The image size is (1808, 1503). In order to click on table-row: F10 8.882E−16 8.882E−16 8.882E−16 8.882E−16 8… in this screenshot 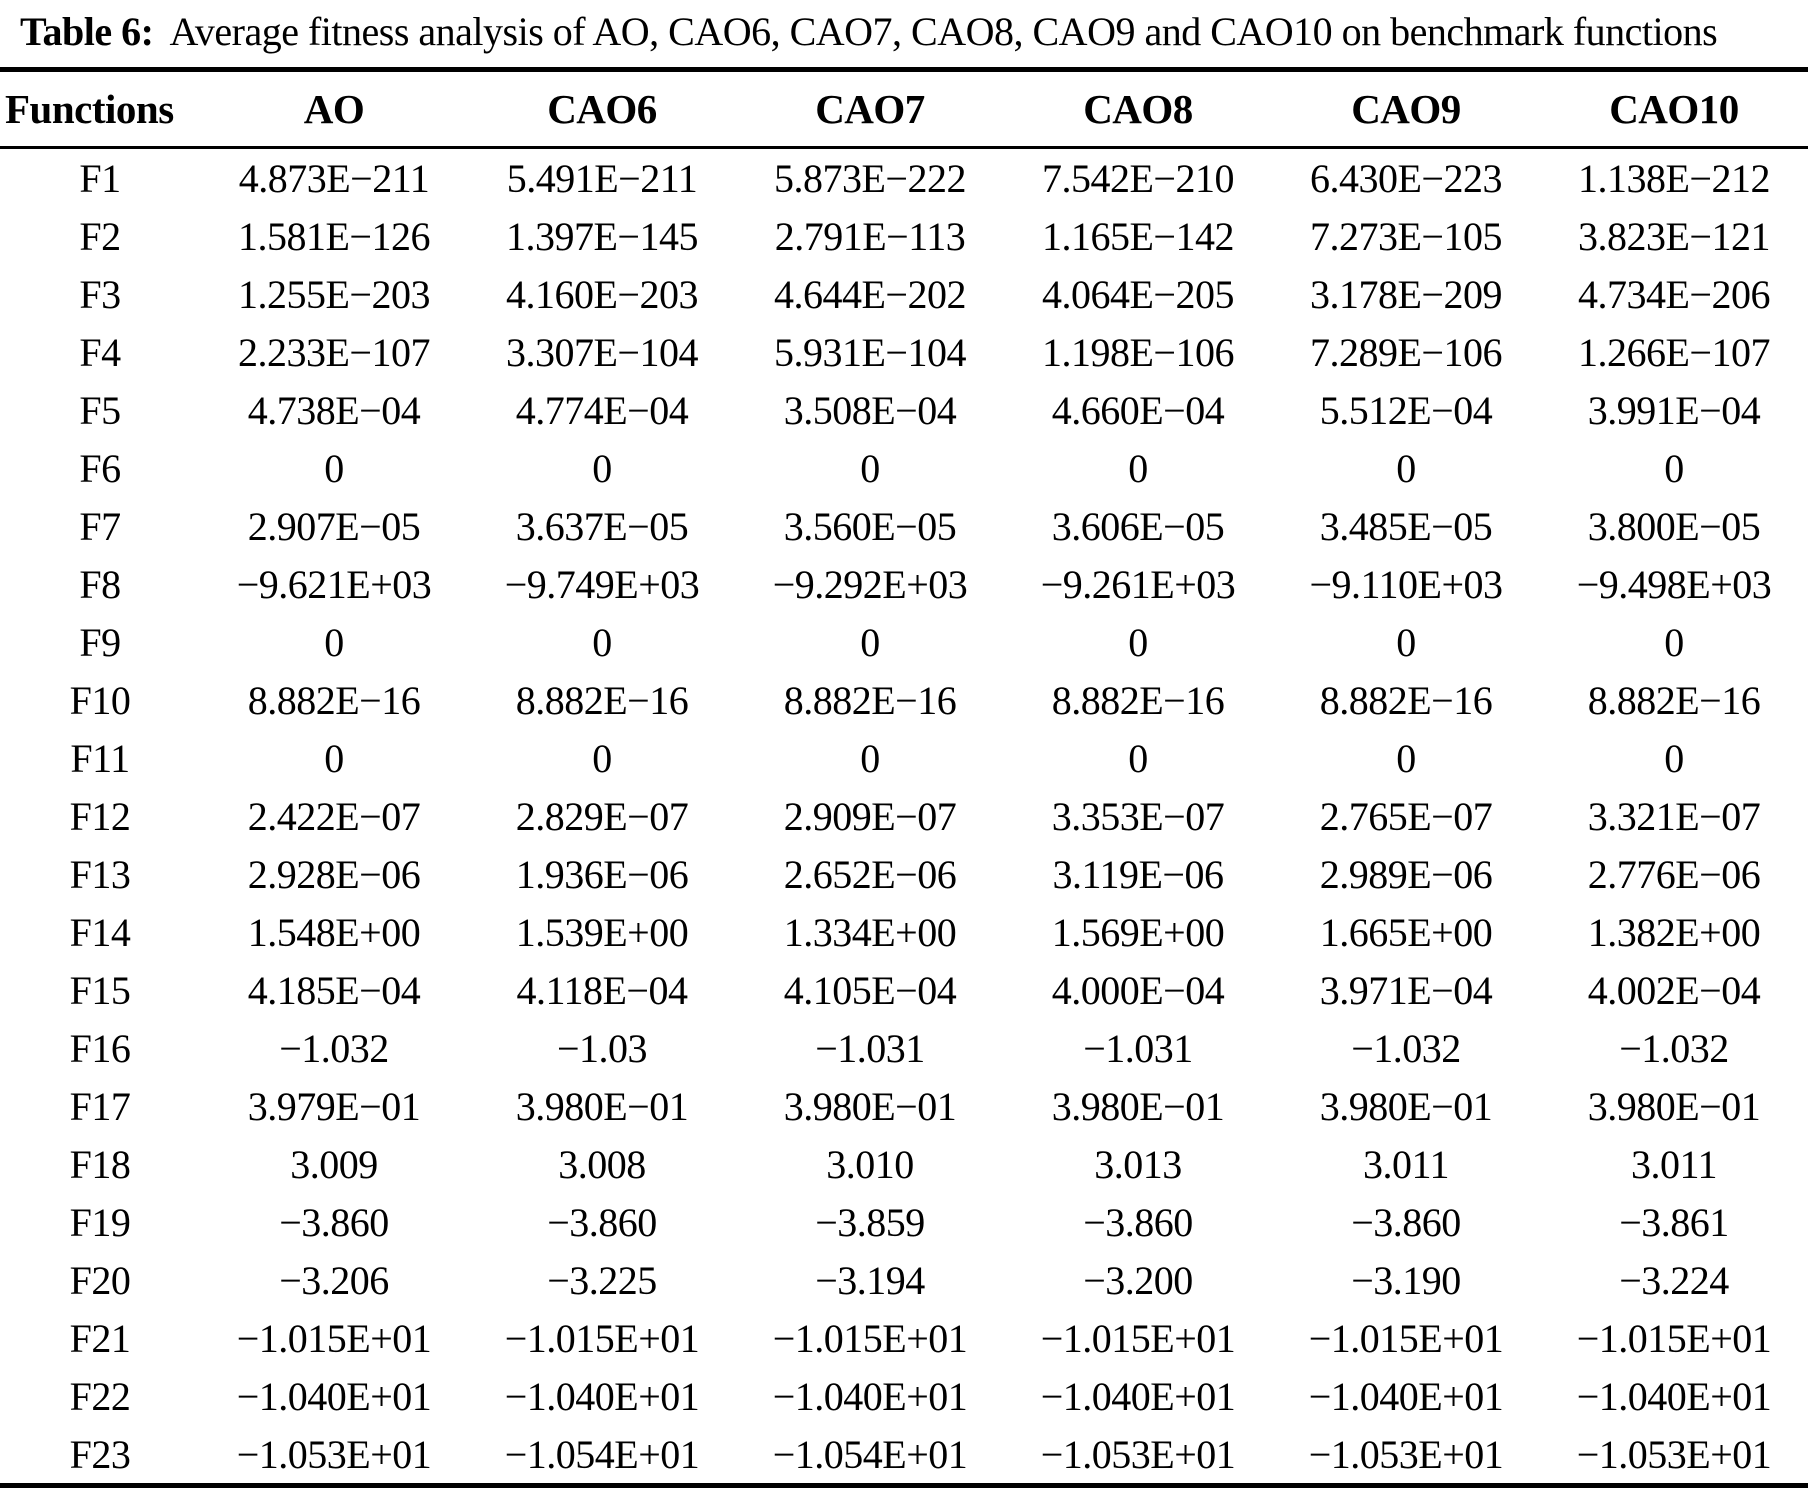, I will do `click(904, 700)`.